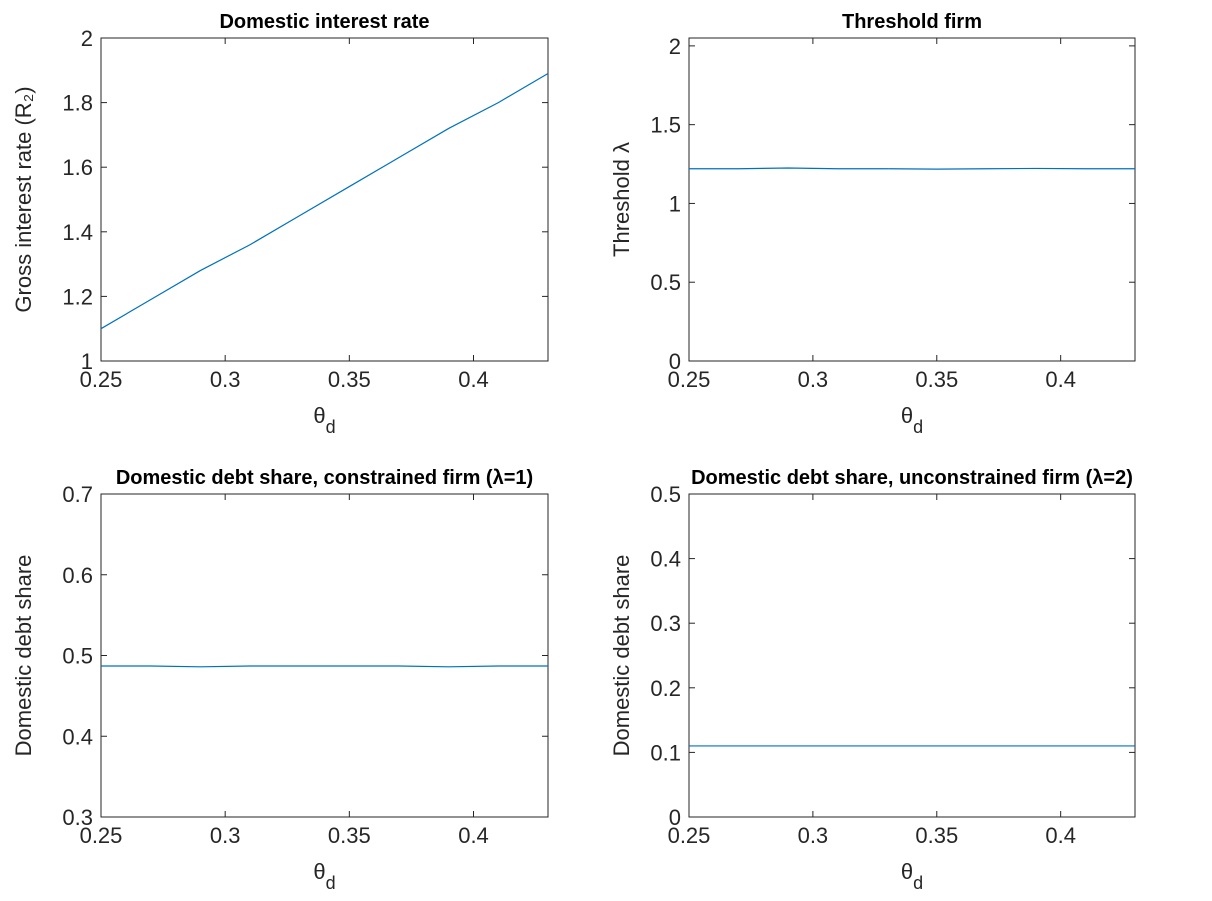 The height and width of the screenshot is (901, 1212). What do you see at coordinates (665, 688) in the screenshot?
I see `y-tick-label: 0.2` at bounding box center [665, 688].